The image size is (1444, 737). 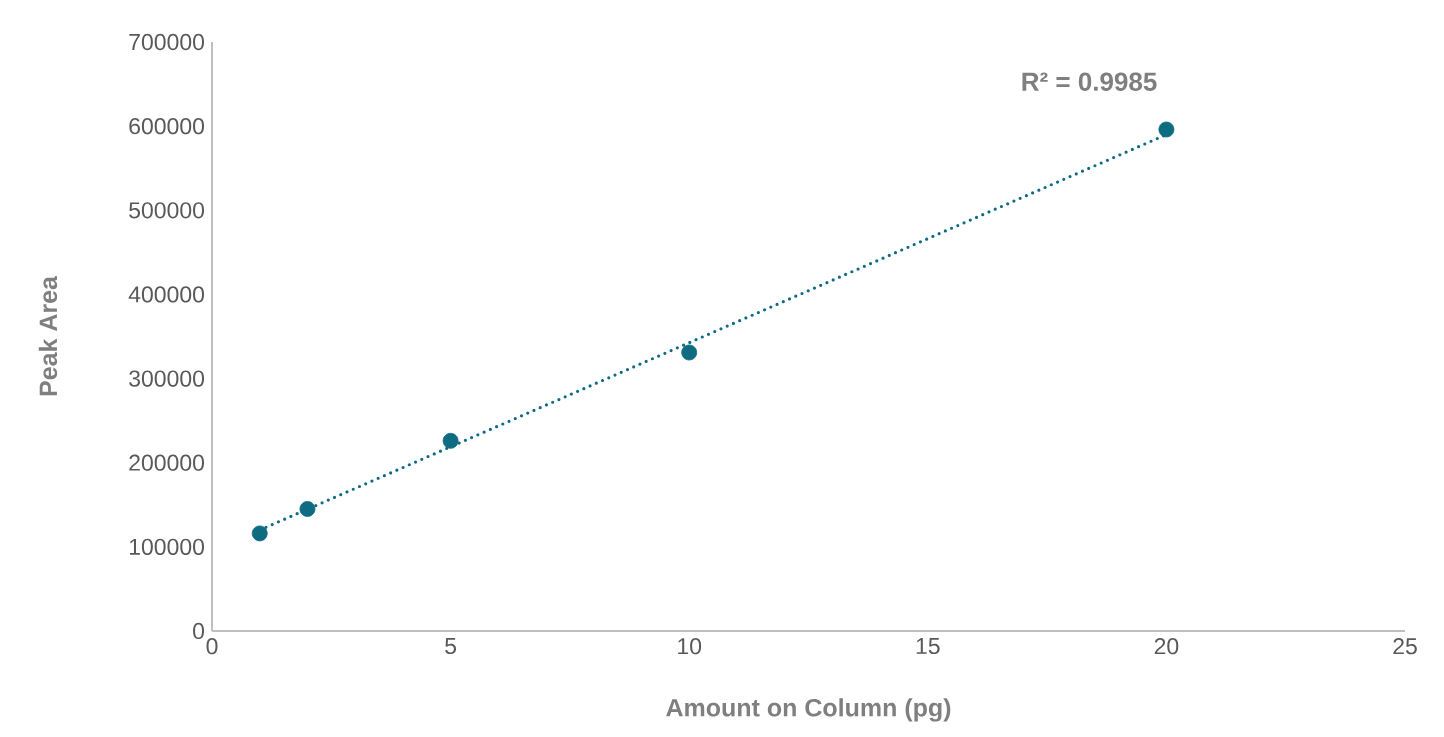 I want to click on x-axis-title: Amount on Column (pg), so click(x=808, y=710).